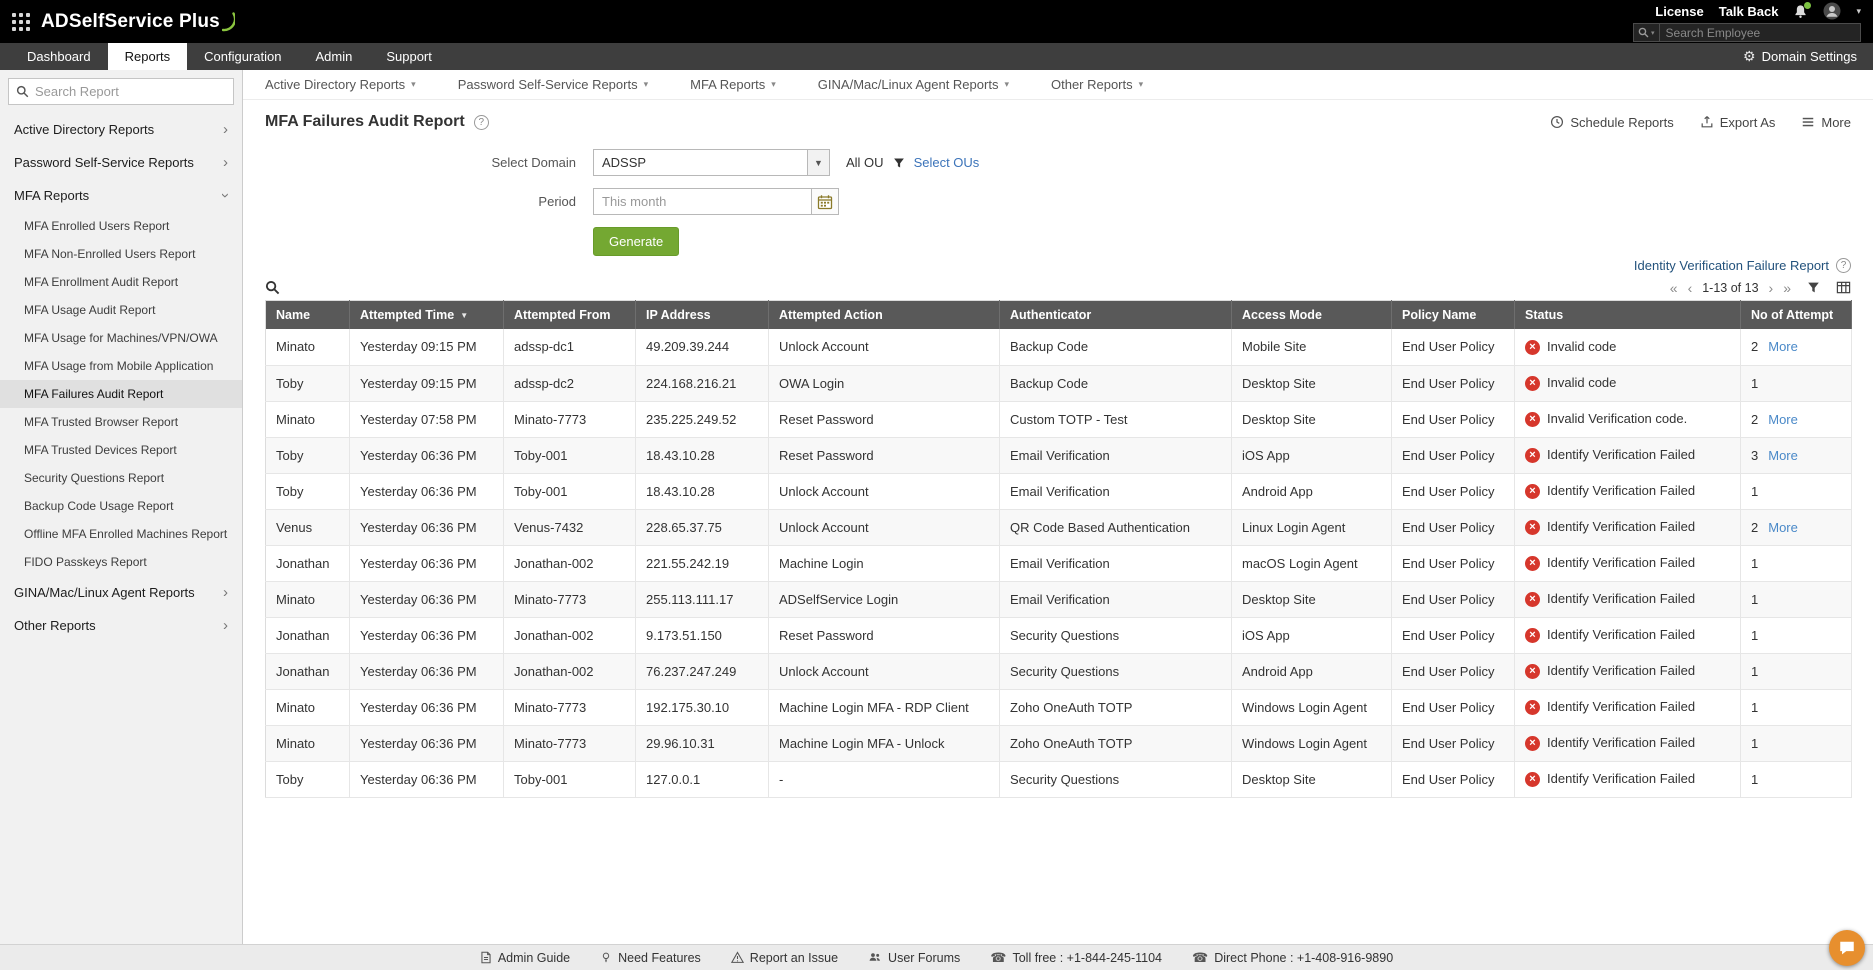  What do you see at coordinates (1690, 287) in the screenshot?
I see `prev-page-button: ‹` at bounding box center [1690, 287].